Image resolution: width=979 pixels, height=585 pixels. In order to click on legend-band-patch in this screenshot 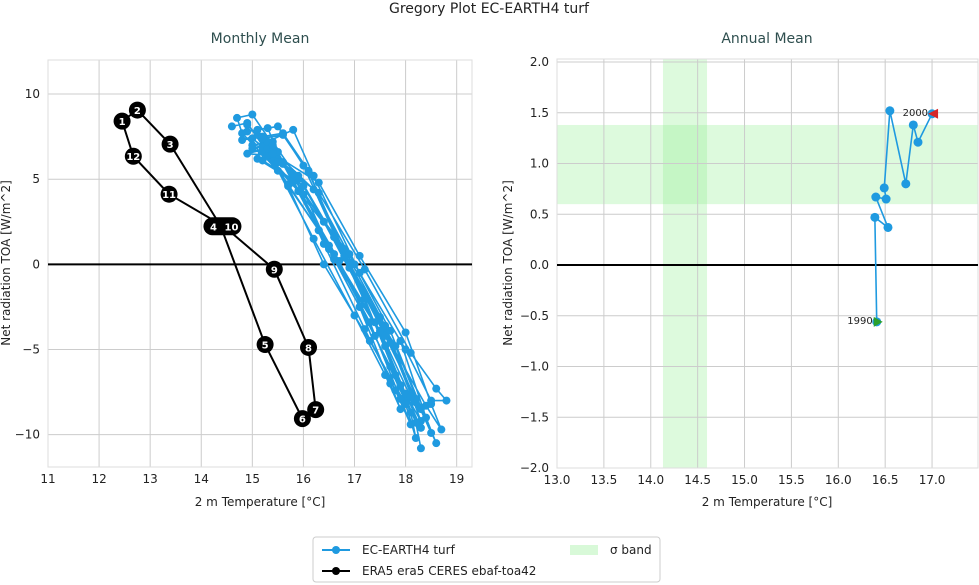, I will do `click(584, 550)`.